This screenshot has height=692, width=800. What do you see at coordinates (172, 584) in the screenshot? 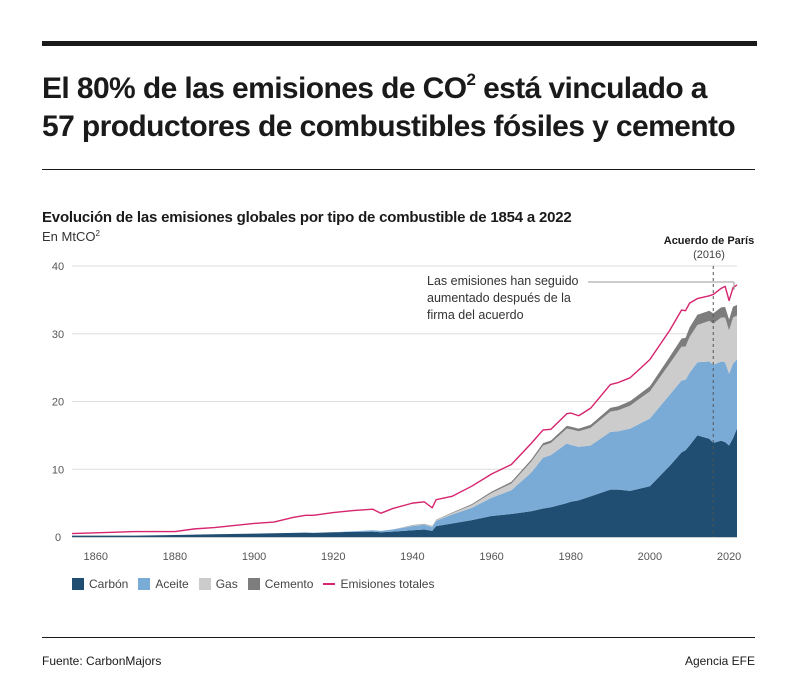
I see `legend-label-oil: Aceite` at bounding box center [172, 584].